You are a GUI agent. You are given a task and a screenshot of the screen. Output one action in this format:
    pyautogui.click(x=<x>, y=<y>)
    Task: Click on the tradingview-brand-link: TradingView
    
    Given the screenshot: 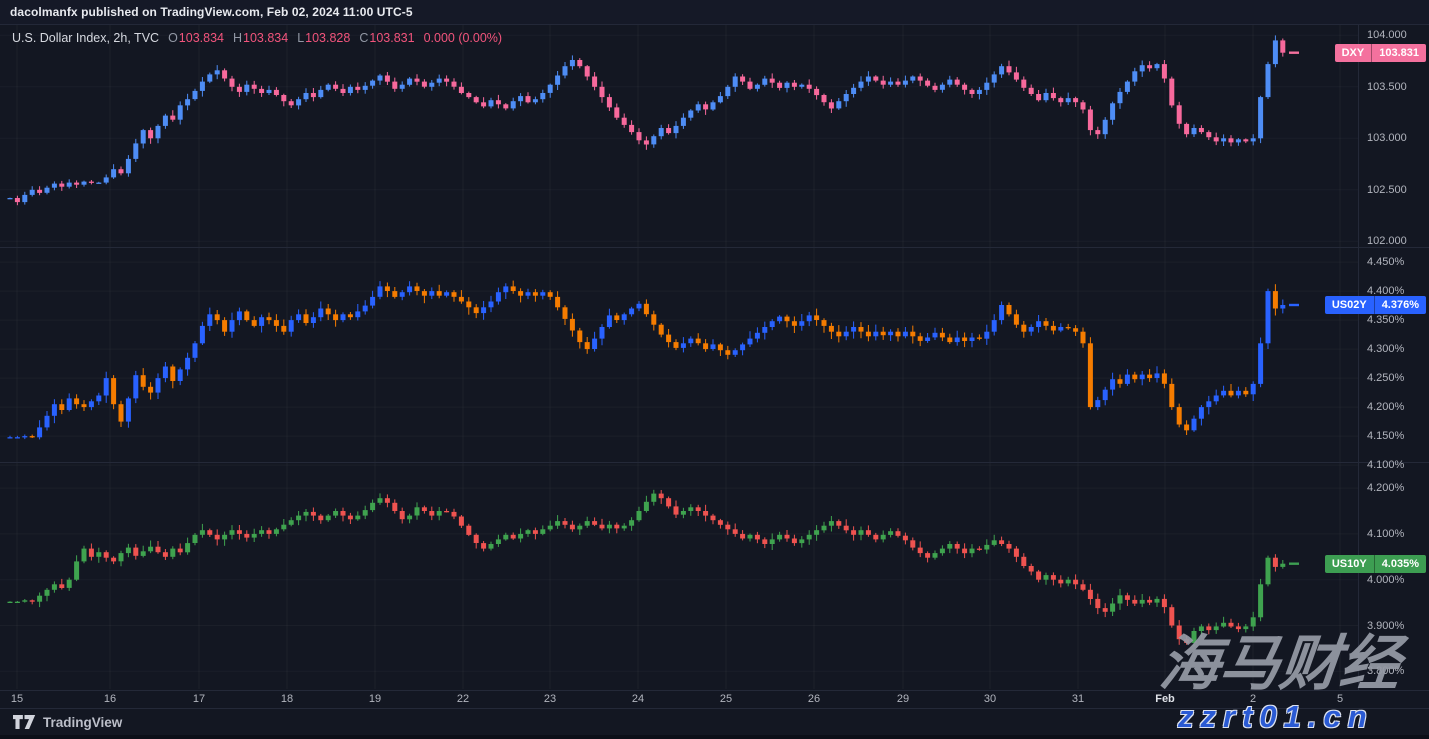 What is the action you would take?
    pyautogui.click(x=67, y=722)
    